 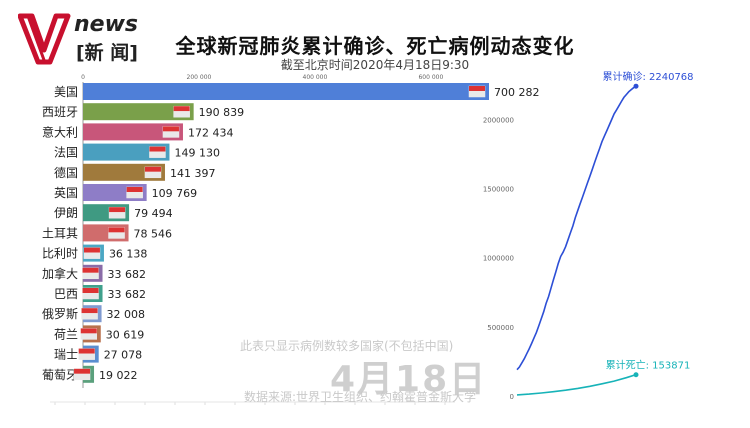 I want to click on es-flag-icon, so click(x=181, y=111).